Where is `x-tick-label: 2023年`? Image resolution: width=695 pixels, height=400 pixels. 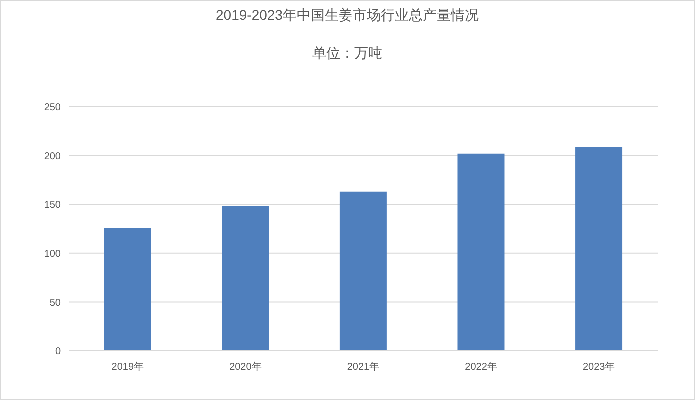
x-tick-label: 2023年 is located at coordinates (599, 367).